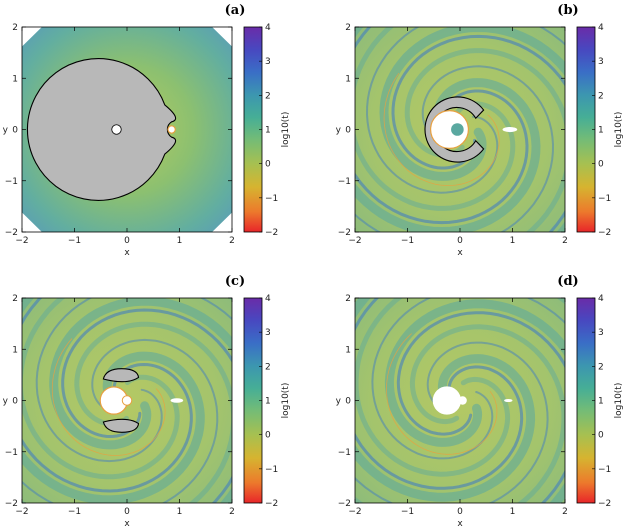 This screenshot has height=532, width=628. What do you see at coordinates (235, 281) in the screenshot?
I see `panel-label: (c)` at bounding box center [235, 281].